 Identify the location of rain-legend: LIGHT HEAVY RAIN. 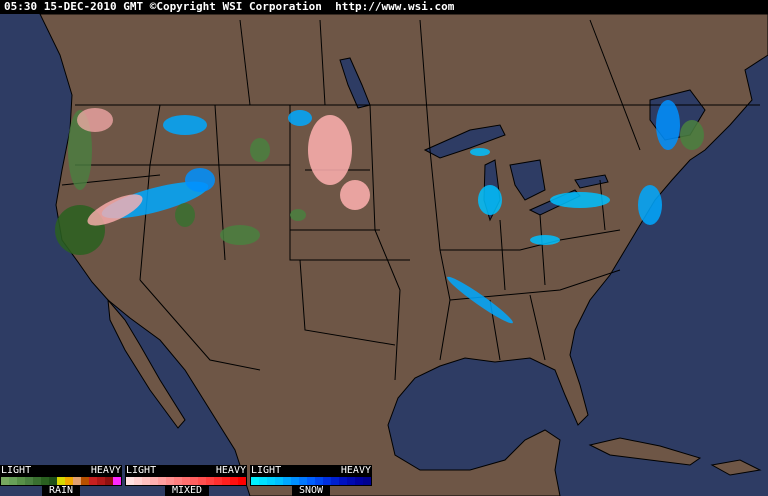
(61, 480).